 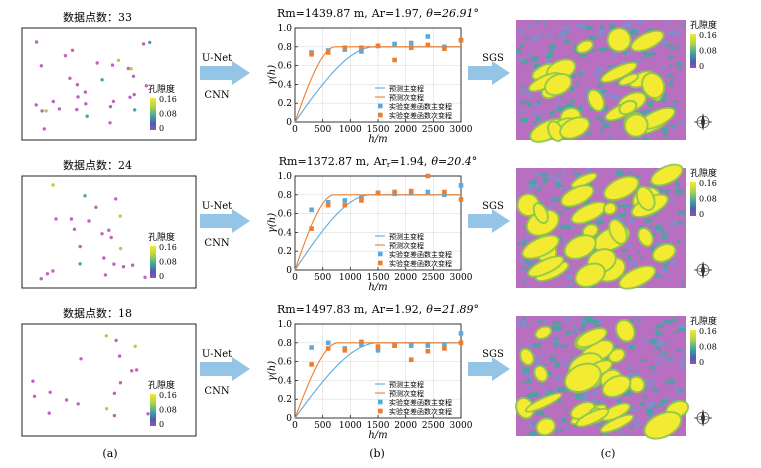 I want to click on y-axis-label: γ(h), so click(x=272, y=223).